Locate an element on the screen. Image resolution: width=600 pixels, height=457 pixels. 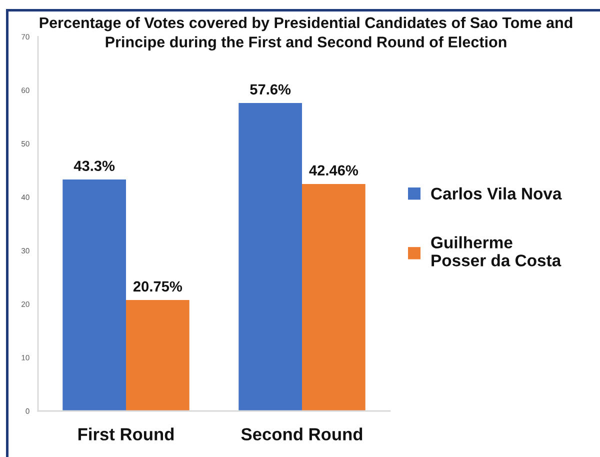
legend-label: Guilherme Posser da Costa is located at coordinates (496, 251).